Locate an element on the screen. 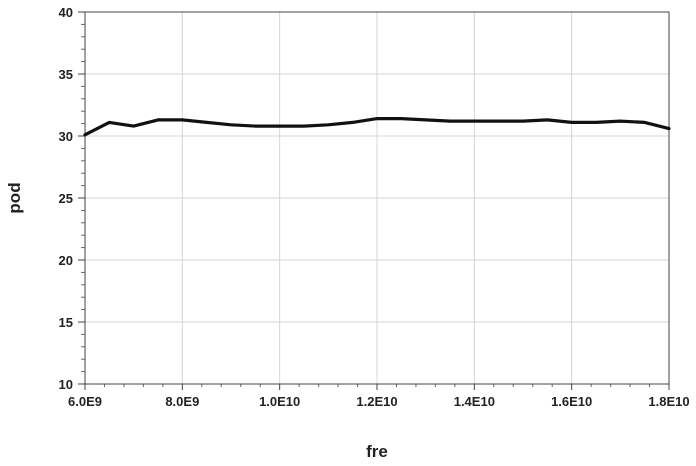 The height and width of the screenshot is (466, 696). series-layer is located at coordinates (377, 126).